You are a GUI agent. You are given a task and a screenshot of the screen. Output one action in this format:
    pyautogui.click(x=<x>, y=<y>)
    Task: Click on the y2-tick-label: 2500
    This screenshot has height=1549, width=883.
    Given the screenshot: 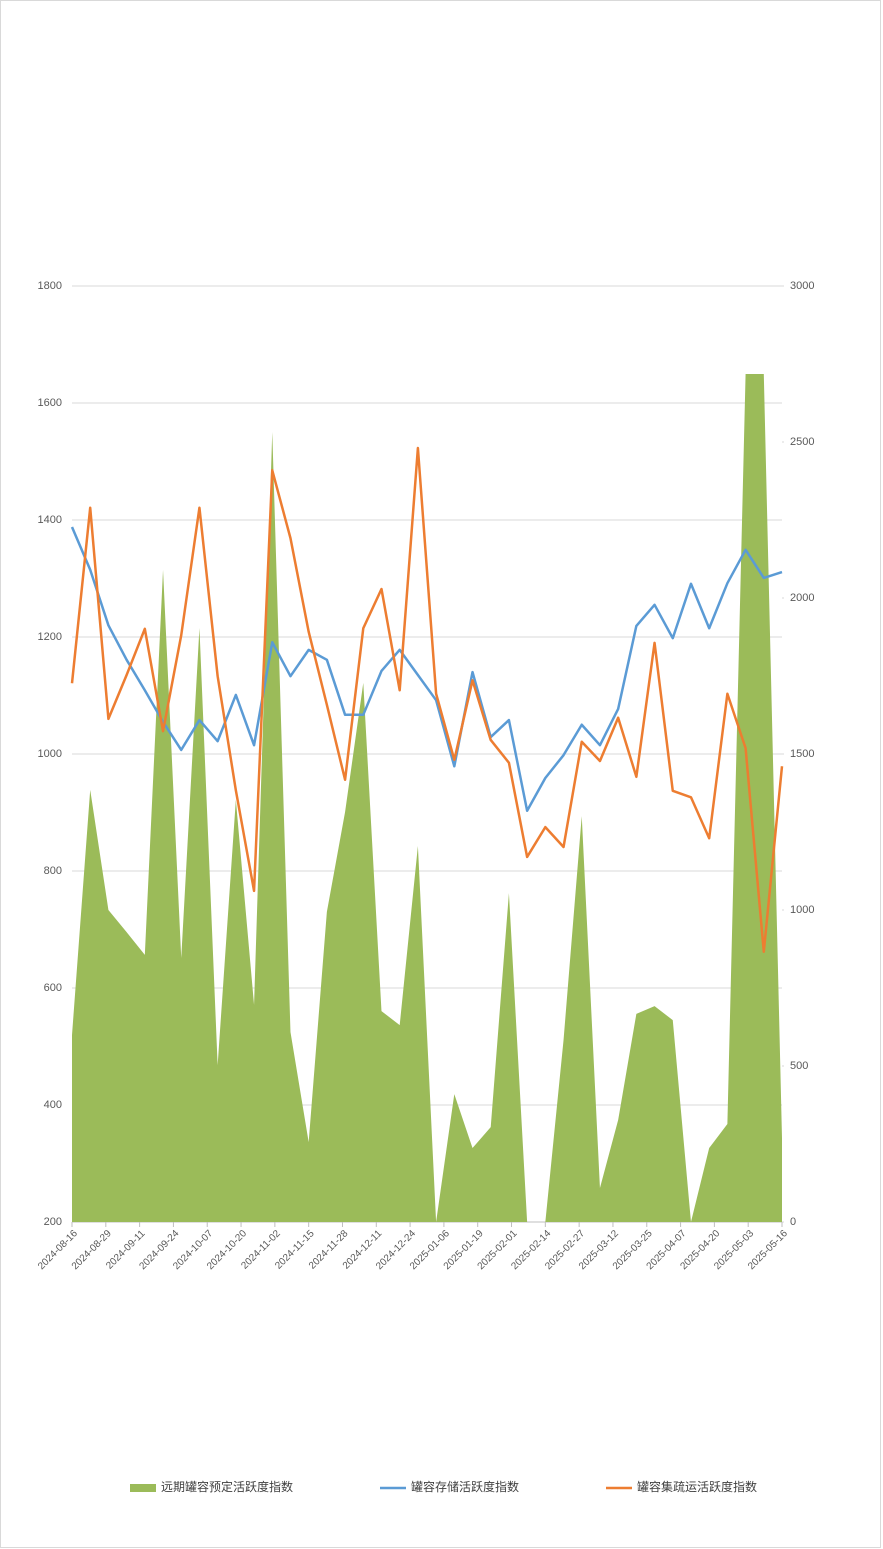 What is the action you would take?
    pyautogui.click(x=802, y=442)
    